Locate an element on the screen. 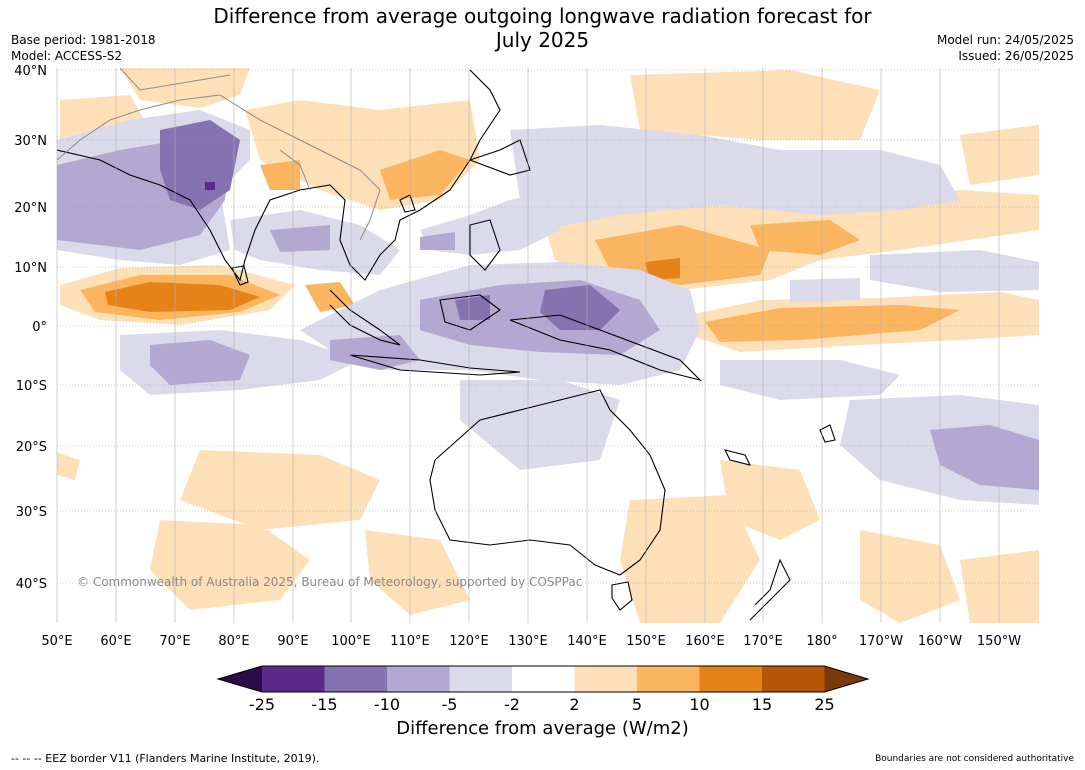 The height and width of the screenshot is (770, 1085). colorbar-tick: -10 is located at coordinates (387, 704).